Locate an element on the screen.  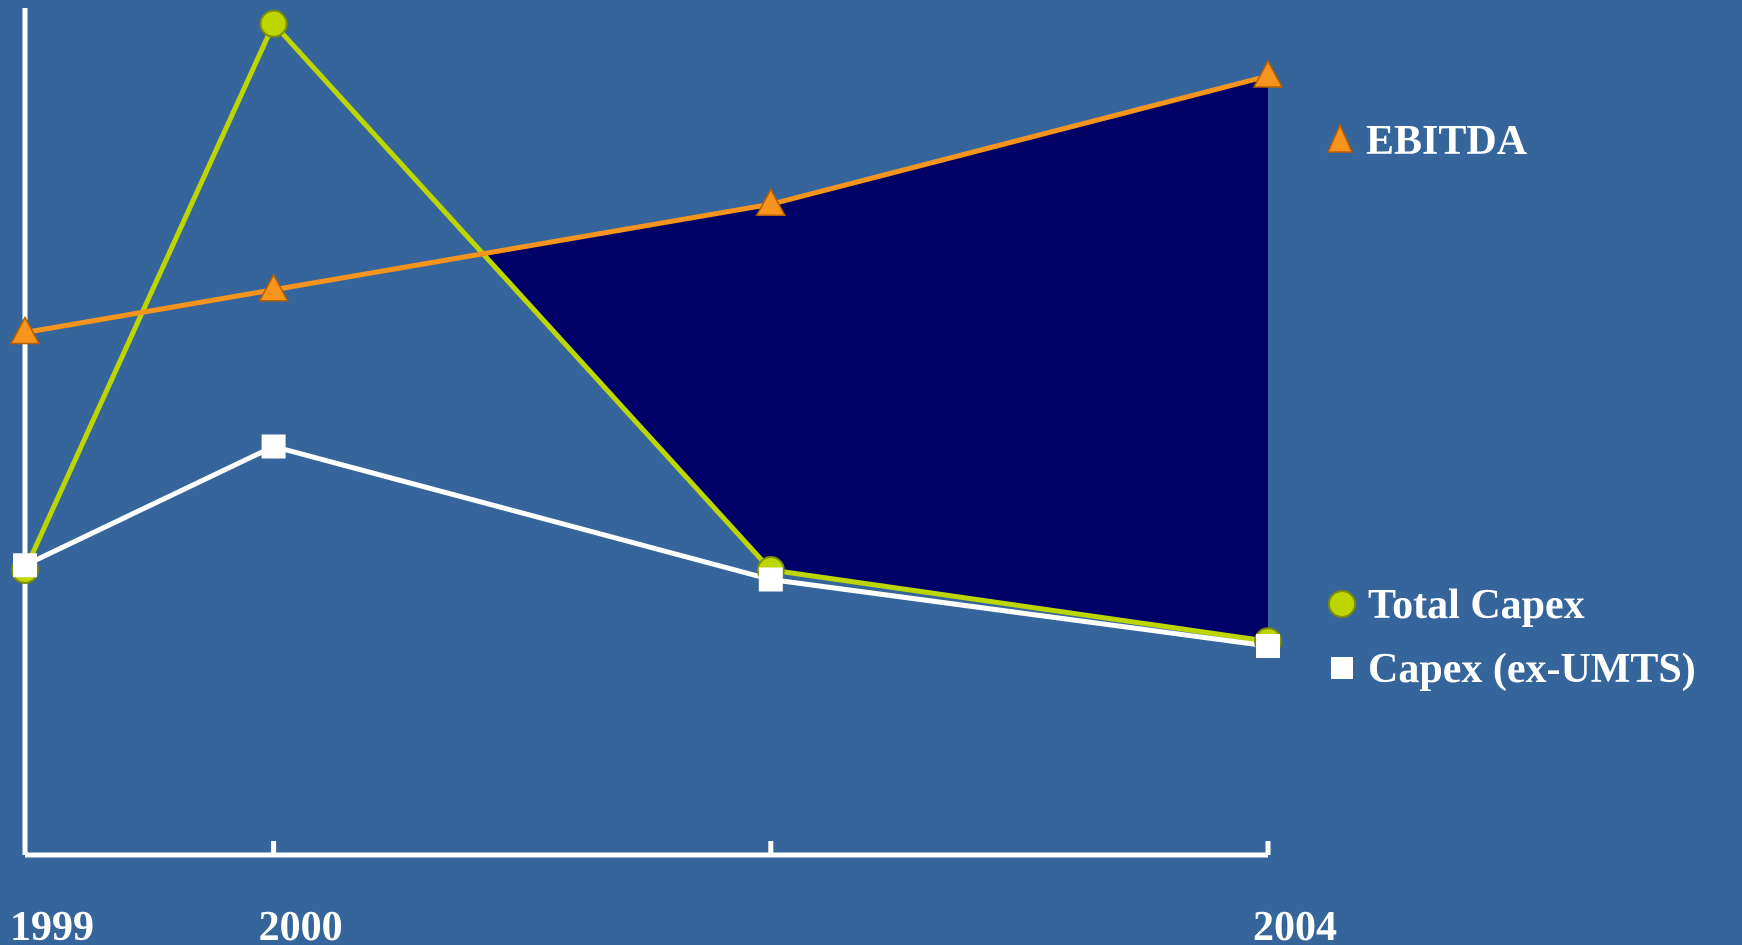
point-ebitda-2004 is located at coordinates (1268, 73).